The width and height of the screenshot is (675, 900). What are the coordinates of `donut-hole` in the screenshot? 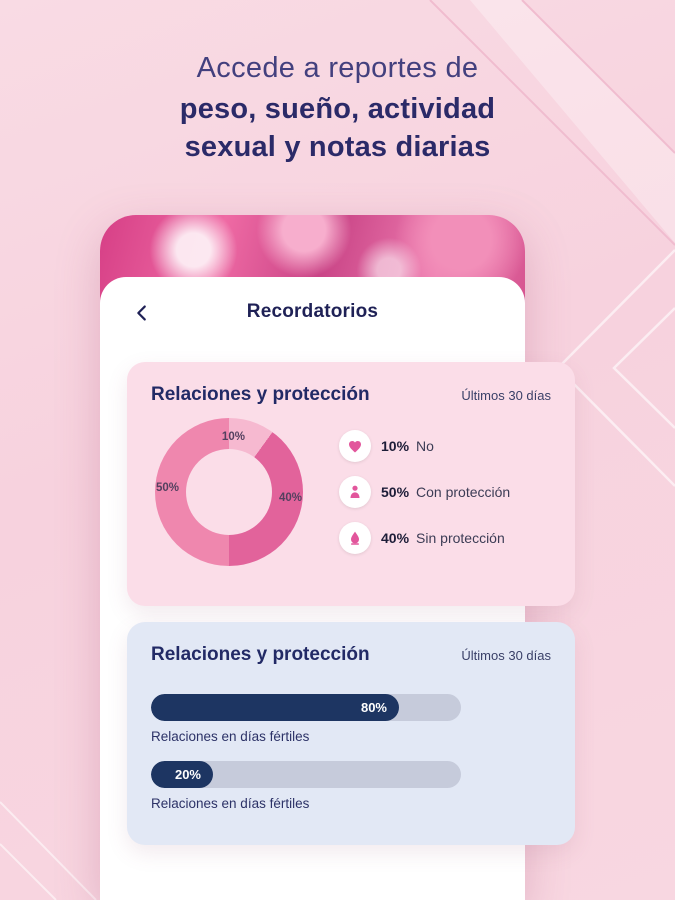 It's located at (229, 492).